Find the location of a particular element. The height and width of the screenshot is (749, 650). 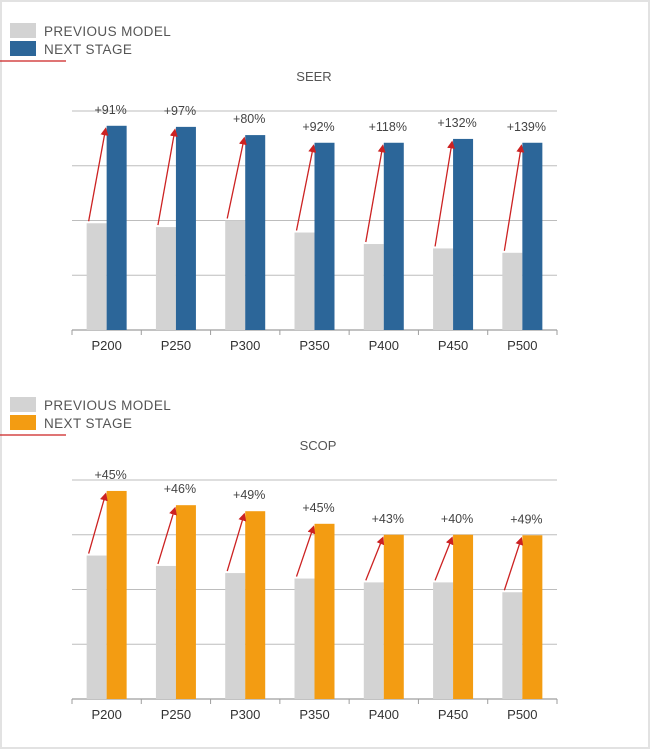

scop-change-label-p300: +49% is located at coordinates (249, 495).